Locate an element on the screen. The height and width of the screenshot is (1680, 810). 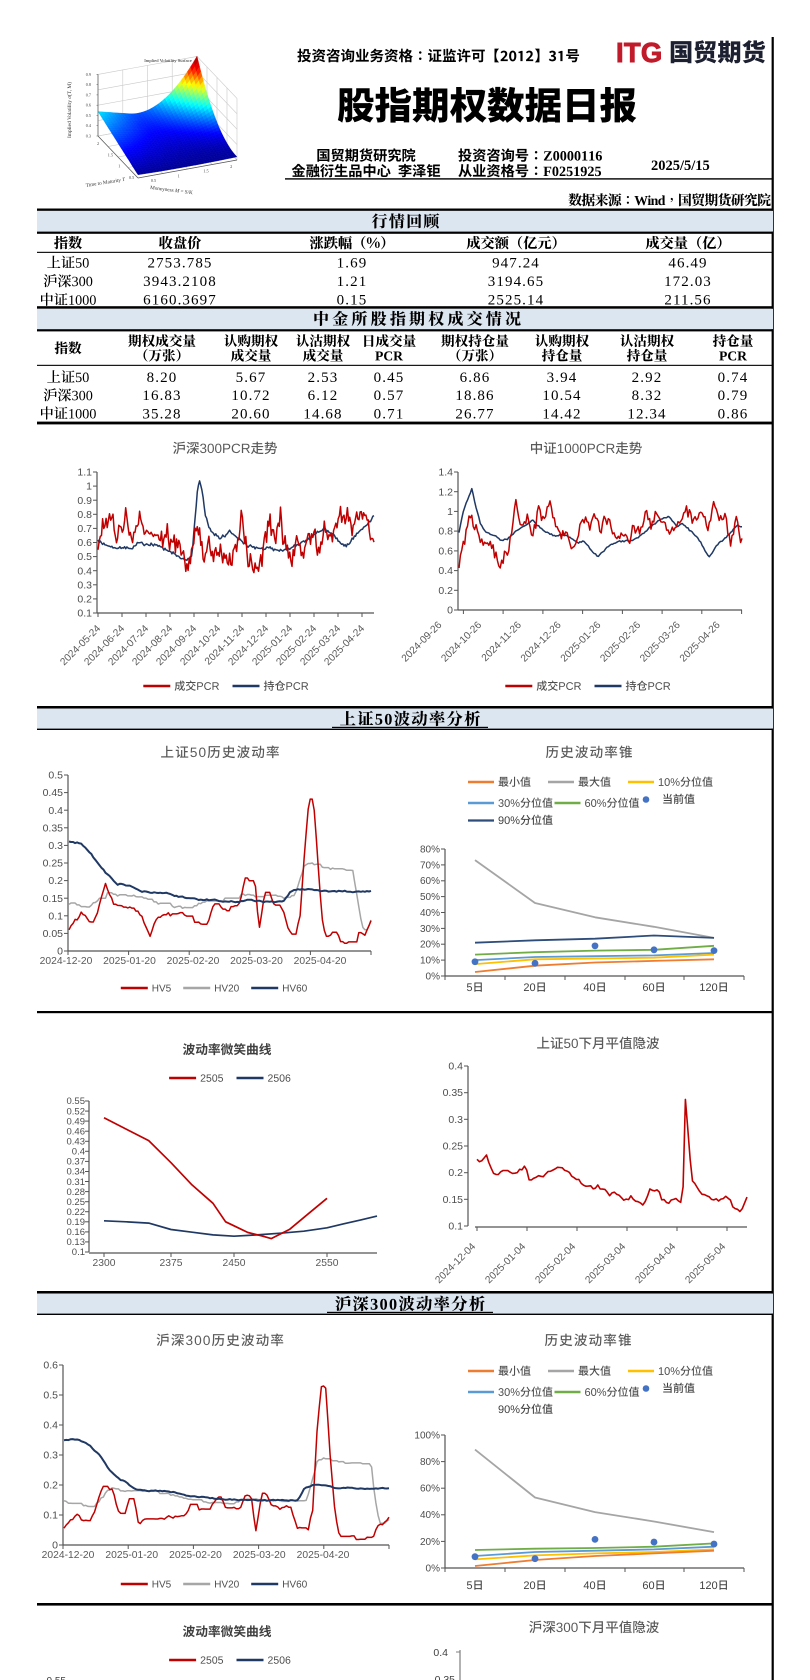
svg-text: 3194.65 is located at coordinates (516, 282).